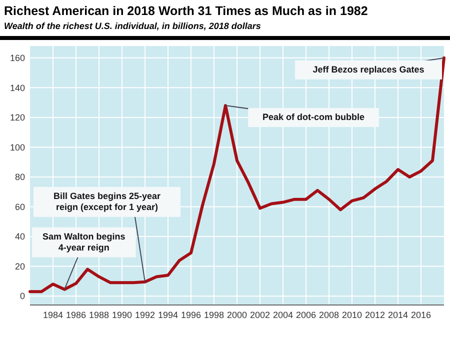 The width and height of the screenshot is (450, 347). Describe the element at coordinates (191, 315) in the screenshot. I see `x-tick-label: 1996` at that location.